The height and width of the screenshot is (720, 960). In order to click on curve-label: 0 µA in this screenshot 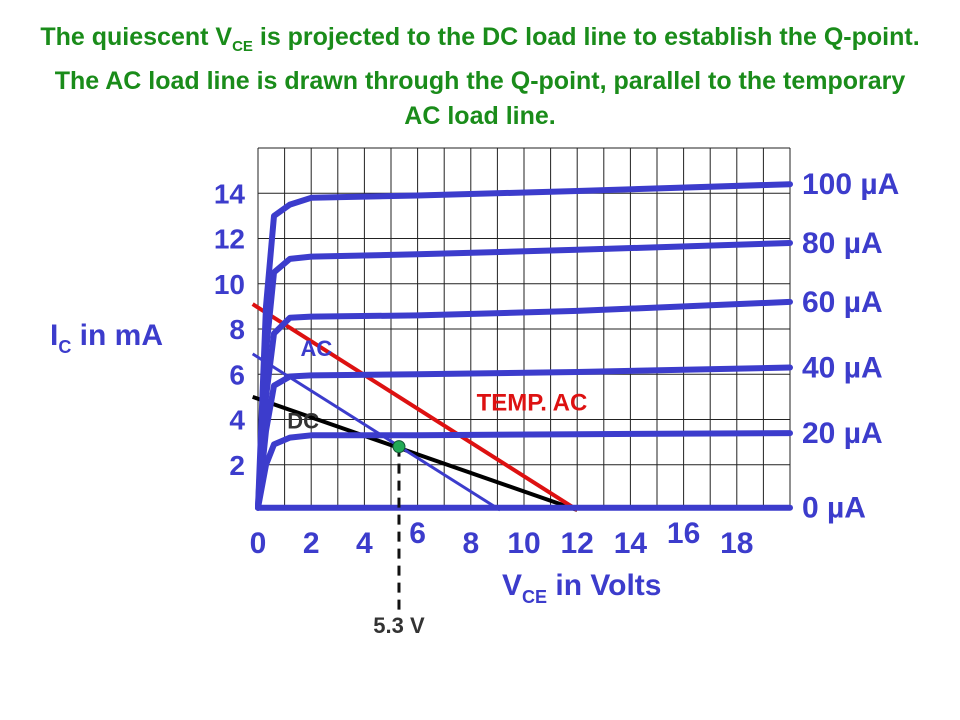, I will do `click(834, 508)`.